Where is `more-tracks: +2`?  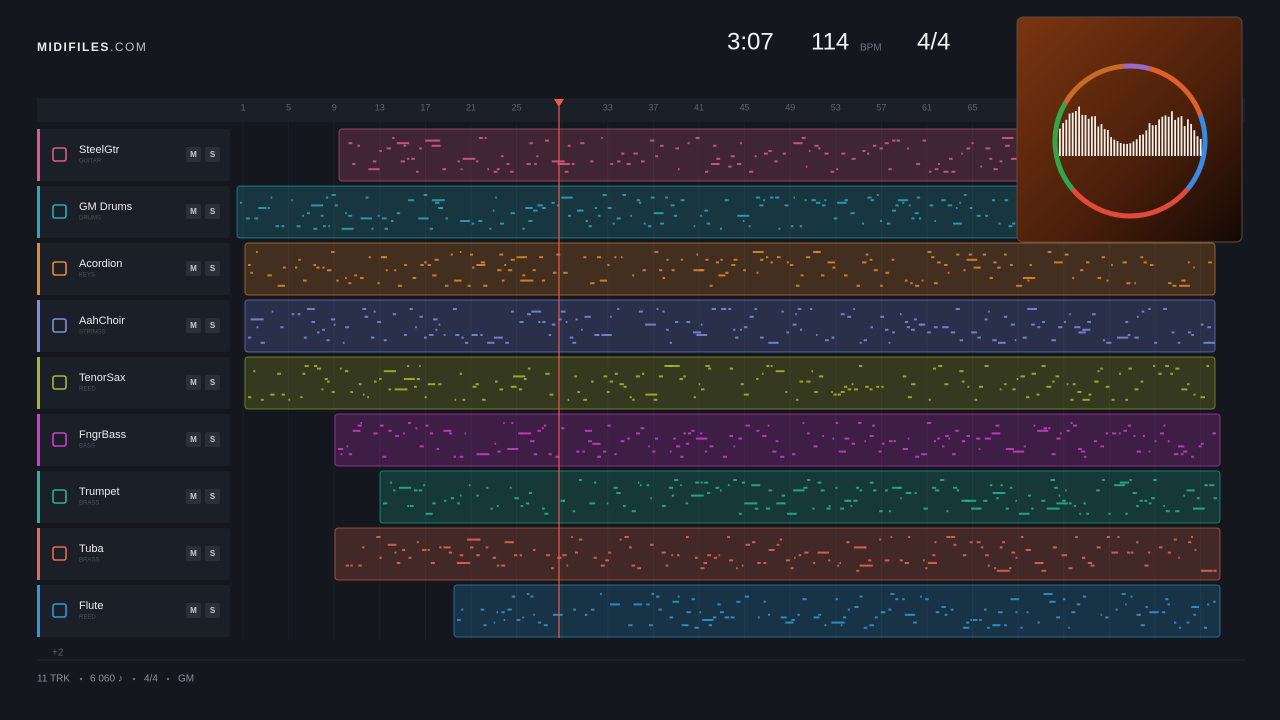
more-tracks: +2 is located at coordinates (58, 653).